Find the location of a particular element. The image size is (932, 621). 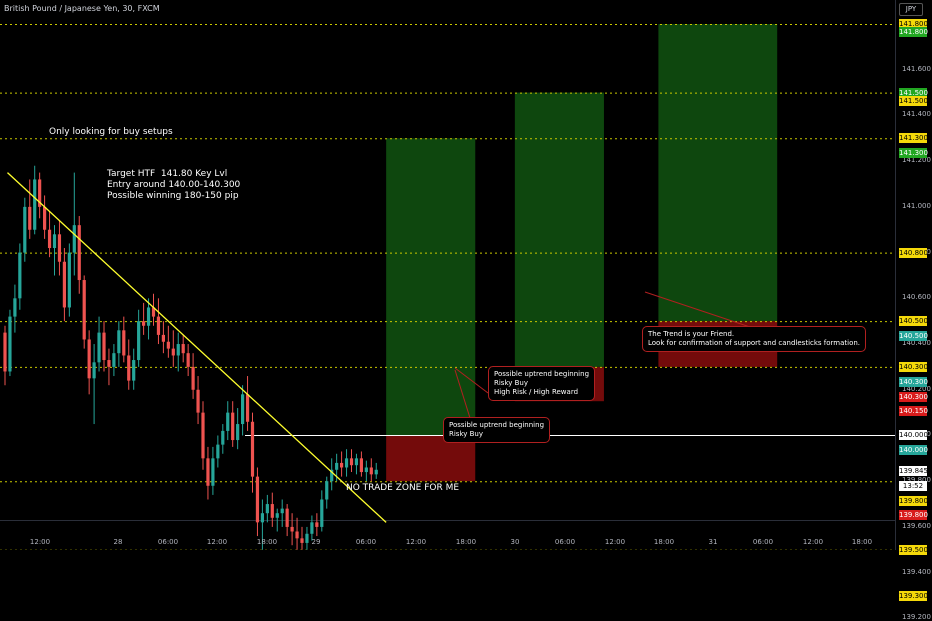

price-tag: 140.150 is located at coordinates (913, 411).